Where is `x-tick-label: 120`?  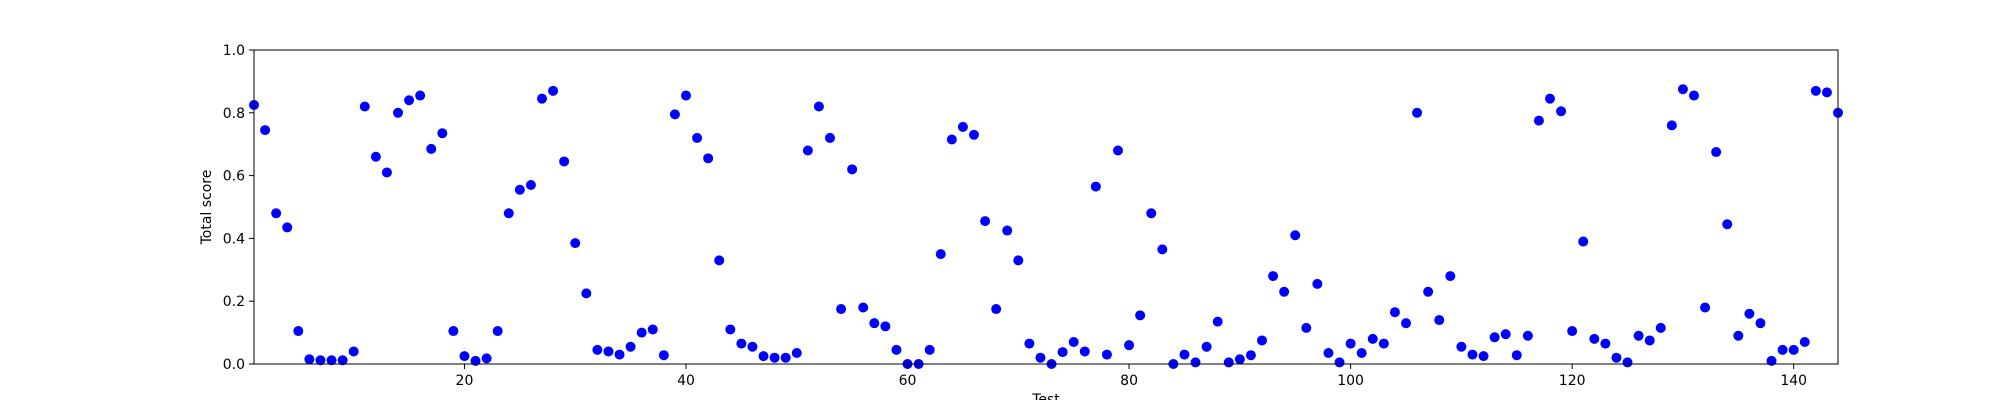 x-tick-label: 120 is located at coordinates (1572, 381).